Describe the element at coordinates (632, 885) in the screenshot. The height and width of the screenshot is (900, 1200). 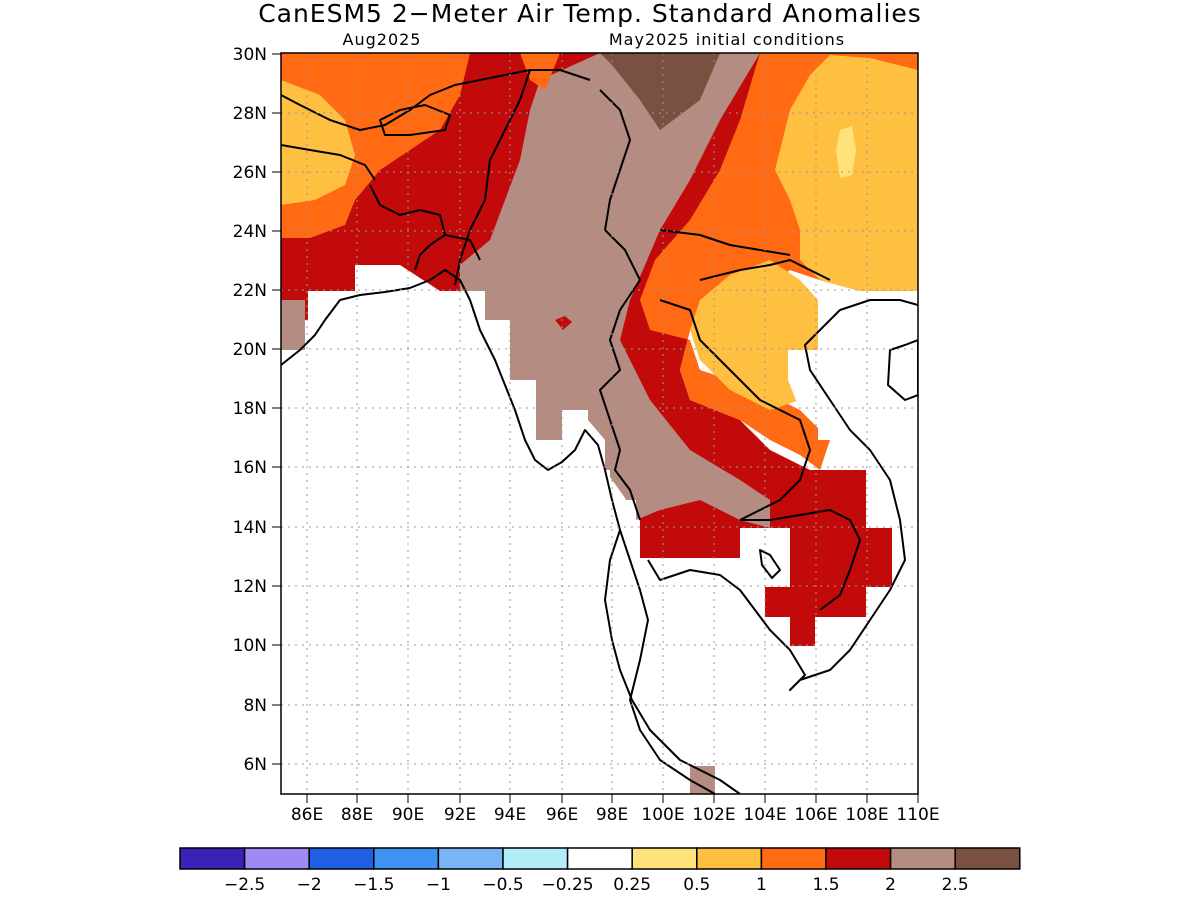
I see `colorbar-label: 0.25` at that location.